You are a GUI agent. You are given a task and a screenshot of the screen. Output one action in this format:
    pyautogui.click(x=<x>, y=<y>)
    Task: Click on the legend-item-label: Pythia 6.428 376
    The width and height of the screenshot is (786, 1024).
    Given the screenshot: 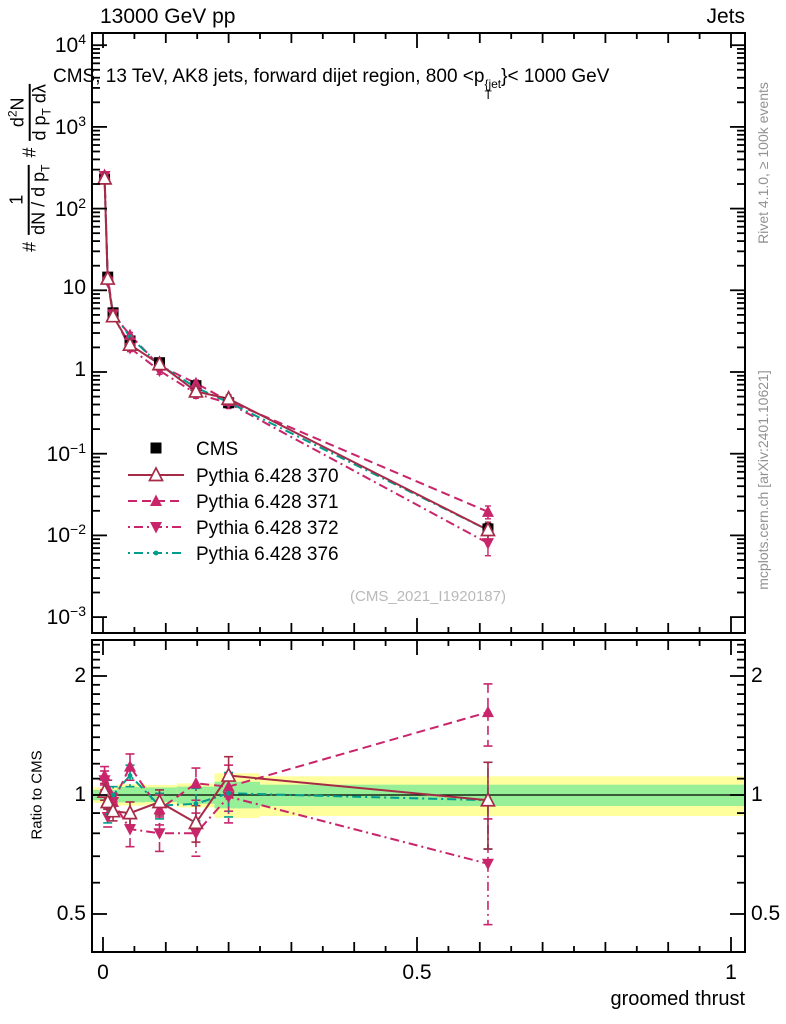 What is the action you would take?
    pyautogui.click(x=267, y=554)
    